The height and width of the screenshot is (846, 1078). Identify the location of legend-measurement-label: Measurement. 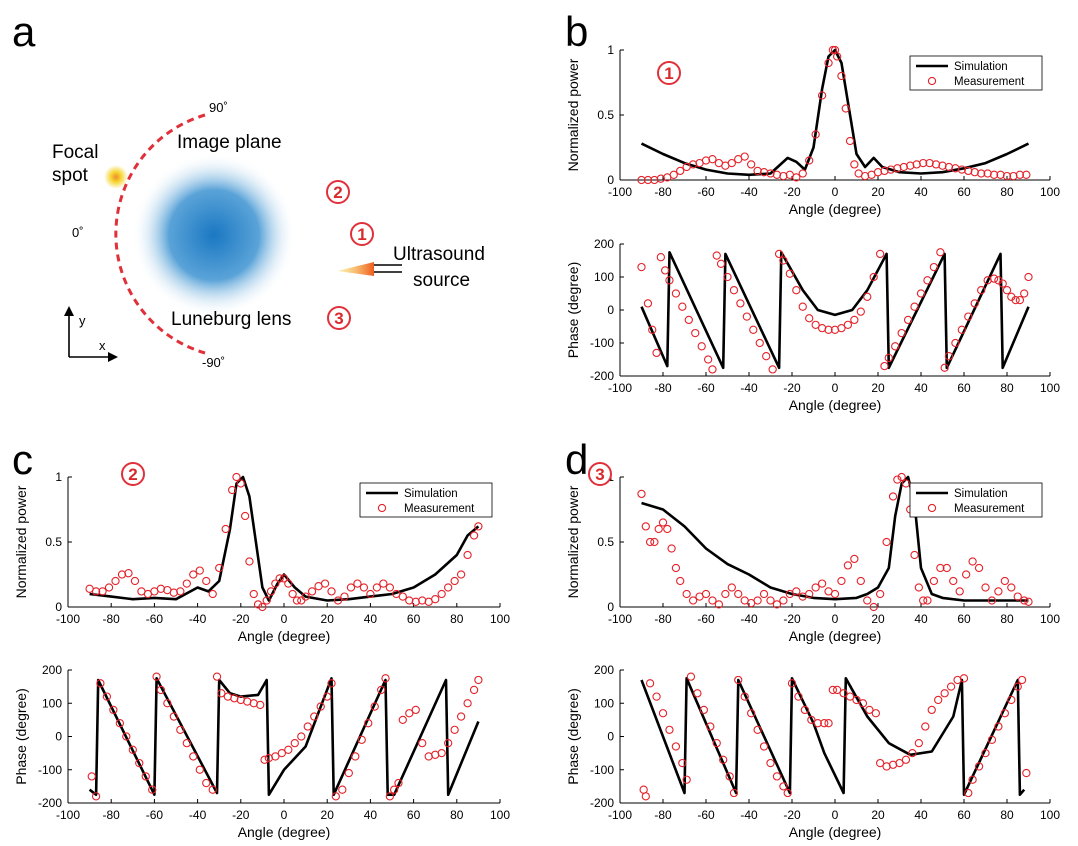
(989, 509).